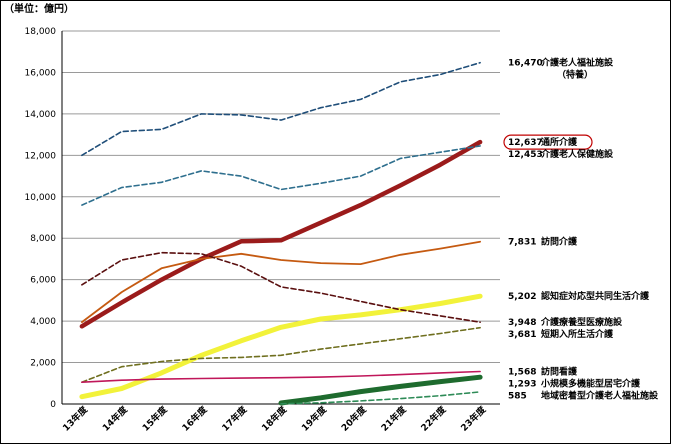 This screenshot has height=446, width=673. Describe the element at coordinates (473, 418) in the screenshot. I see `x-tick-label: 23年度` at that location.